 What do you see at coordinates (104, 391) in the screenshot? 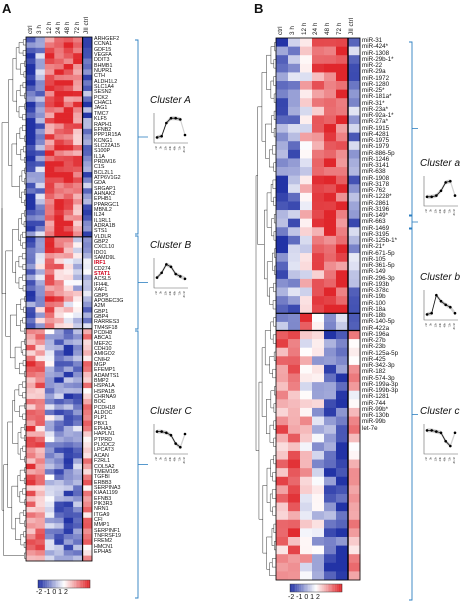
I see `gene-label: HSPA1B` at bounding box center [104, 391].